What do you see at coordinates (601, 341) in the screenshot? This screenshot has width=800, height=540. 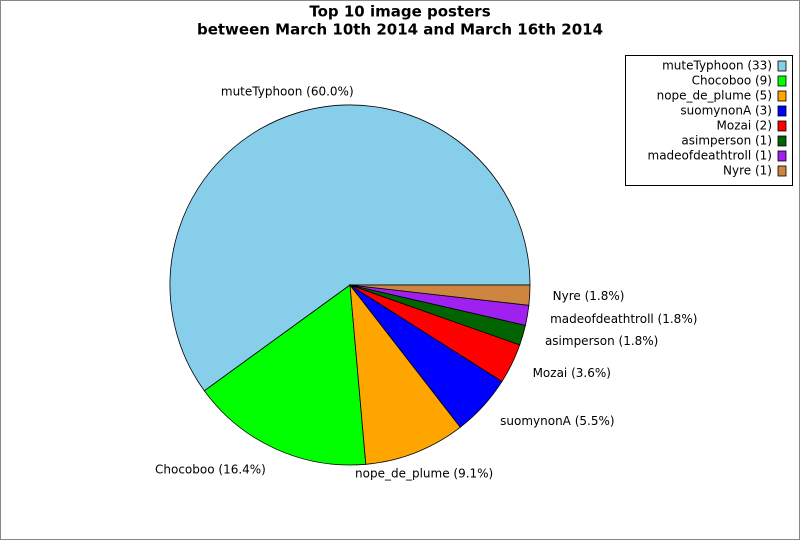 I see `slice-label: asimperson (1.8%)` at bounding box center [601, 341].